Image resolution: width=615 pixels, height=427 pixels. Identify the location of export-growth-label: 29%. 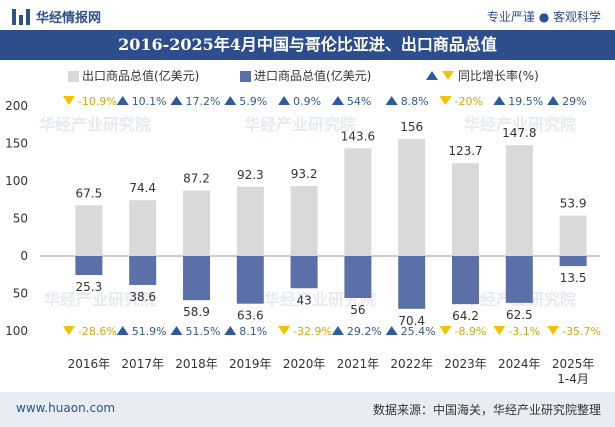
(574, 101).